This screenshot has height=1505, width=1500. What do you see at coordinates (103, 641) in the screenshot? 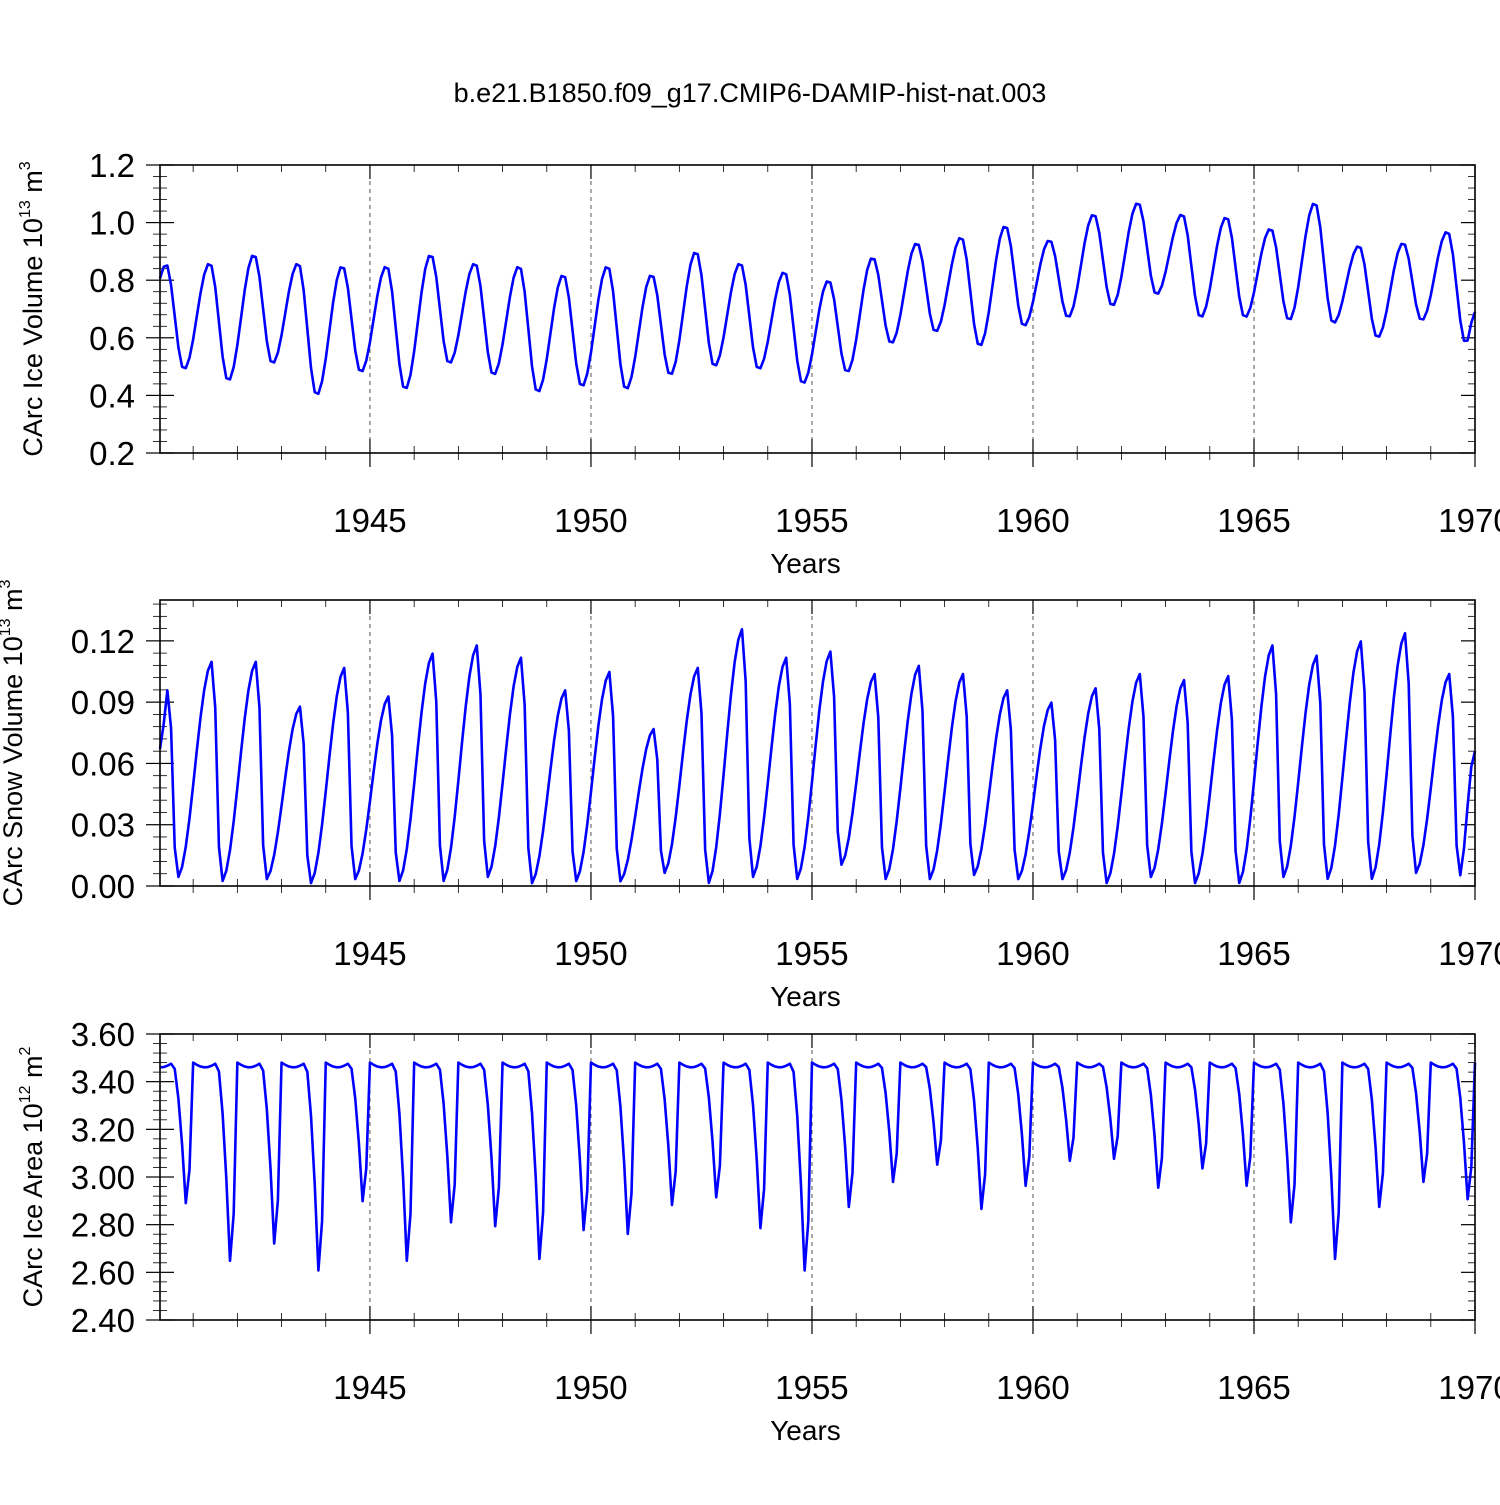
I see `y-tick-label: 0.12` at bounding box center [103, 641].